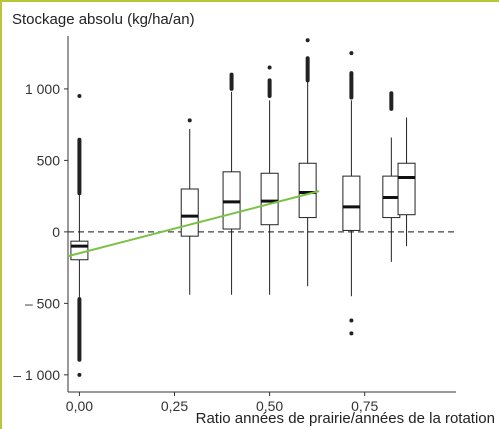 This screenshot has height=429, width=499. Describe the element at coordinates (269, 406) in the screenshot. I see `x-tick-label: 0,50` at that location.